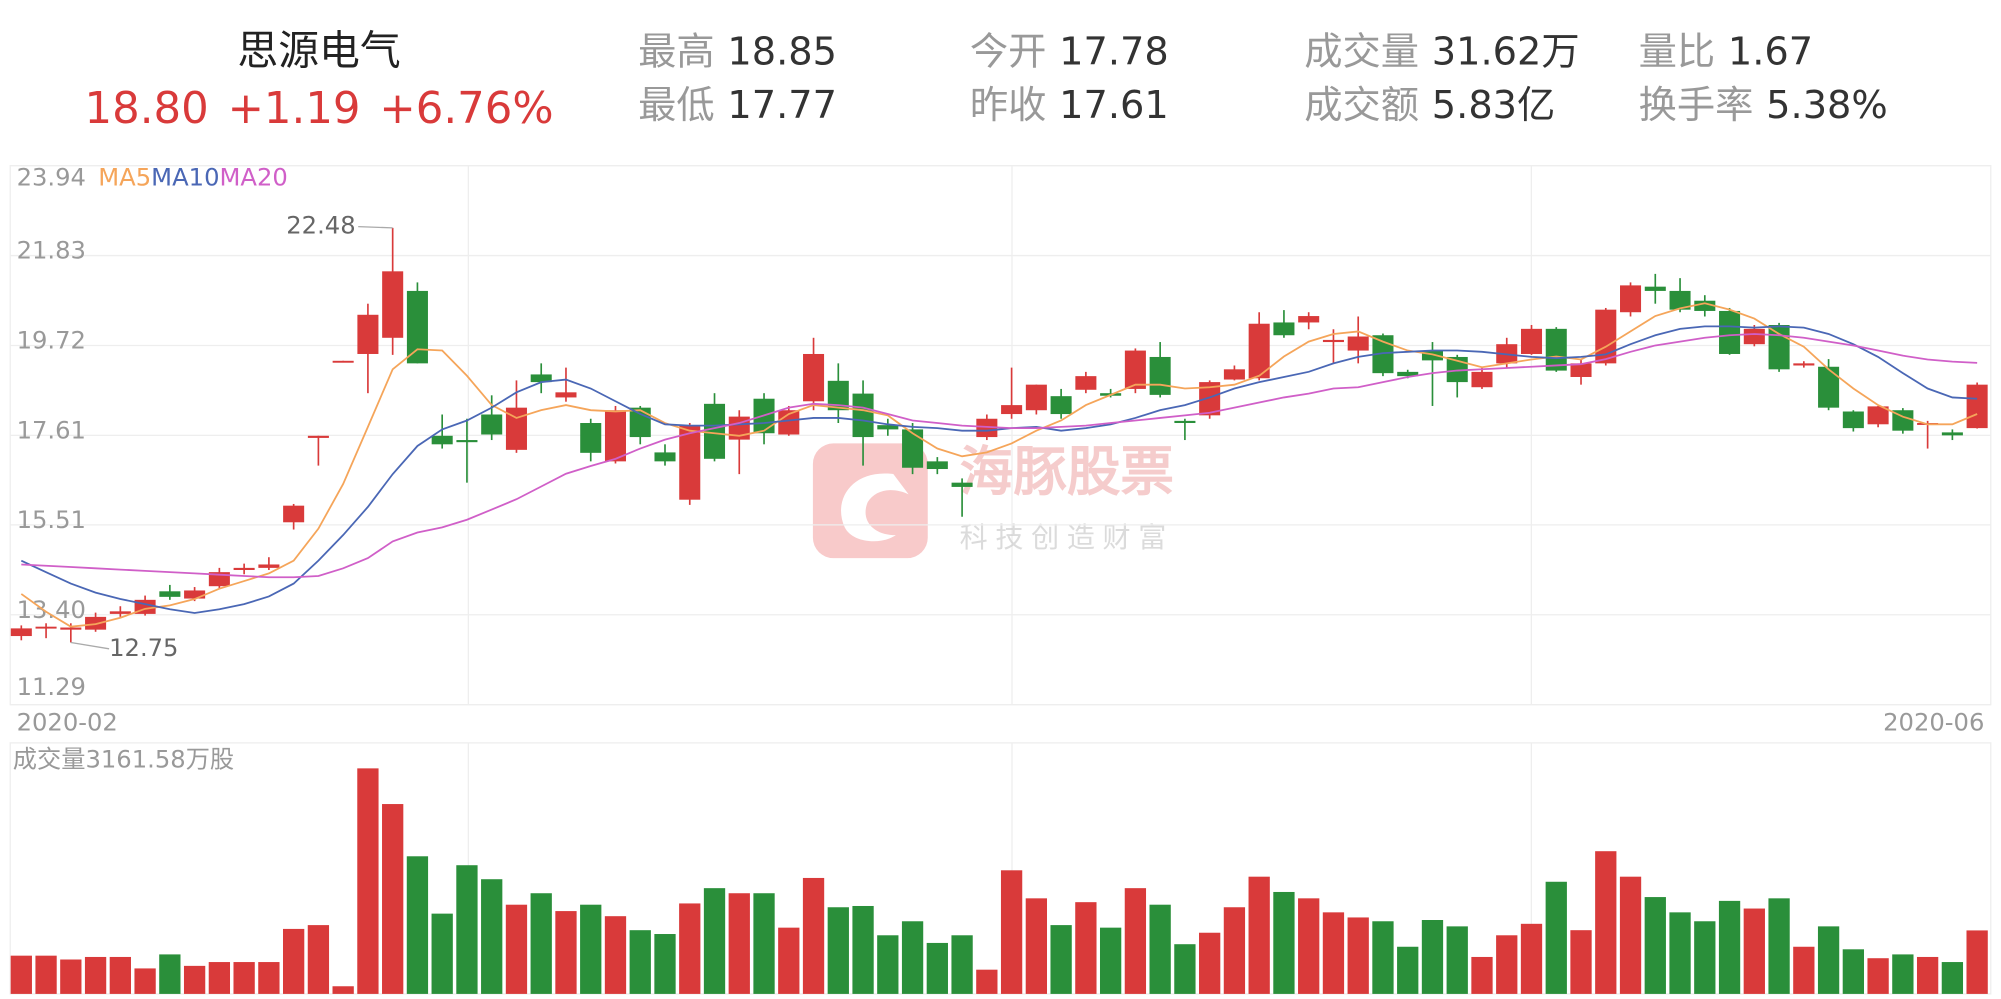 The height and width of the screenshot is (999, 2001). Describe the element at coordinates (1770, 51) in the screenshot. I see `stat-value: 1.67` at that location.